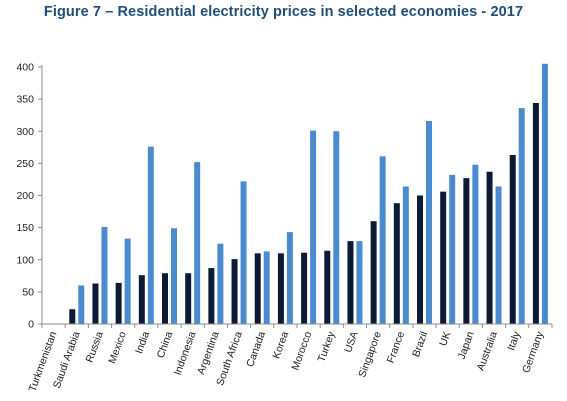 The width and height of the screenshot is (567, 401). What do you see at coordinates (25, 68) in the screenshot?
I see `y-tick-label: 400` at bounding box center [25, 68].